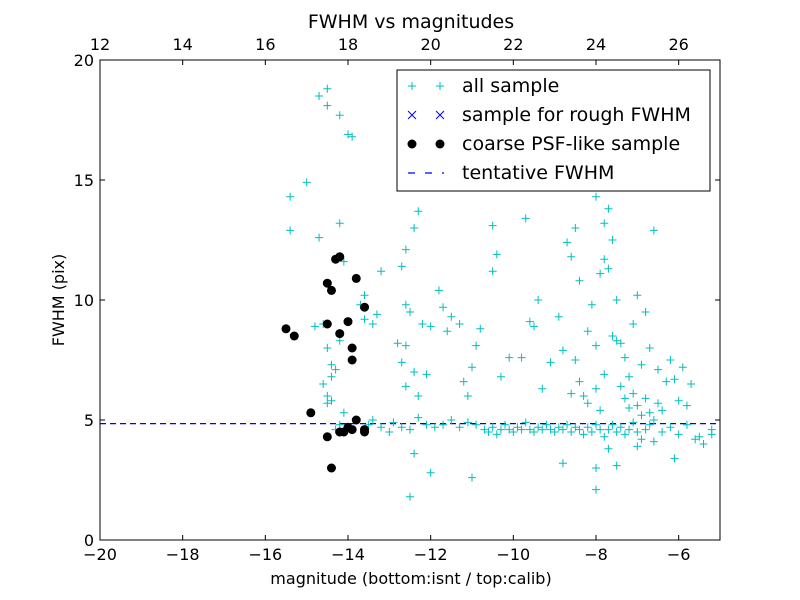 The width and height of the screenshot is (800, 600). I want to click on legend-entry: coarse PSF-like sample, so click(543, 144).